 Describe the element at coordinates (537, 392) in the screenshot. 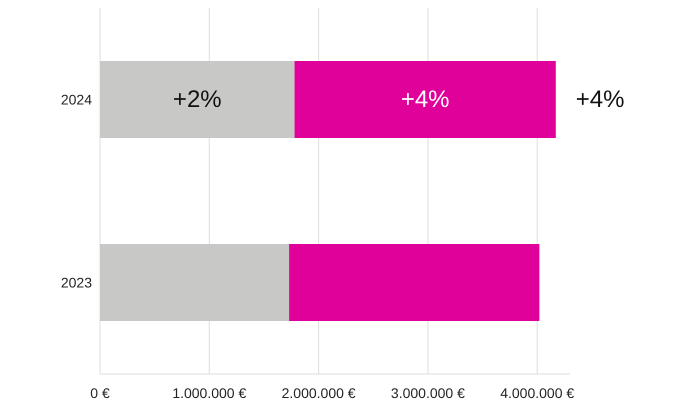

I see `x-tick-label: 4.000.000 €` at that location.